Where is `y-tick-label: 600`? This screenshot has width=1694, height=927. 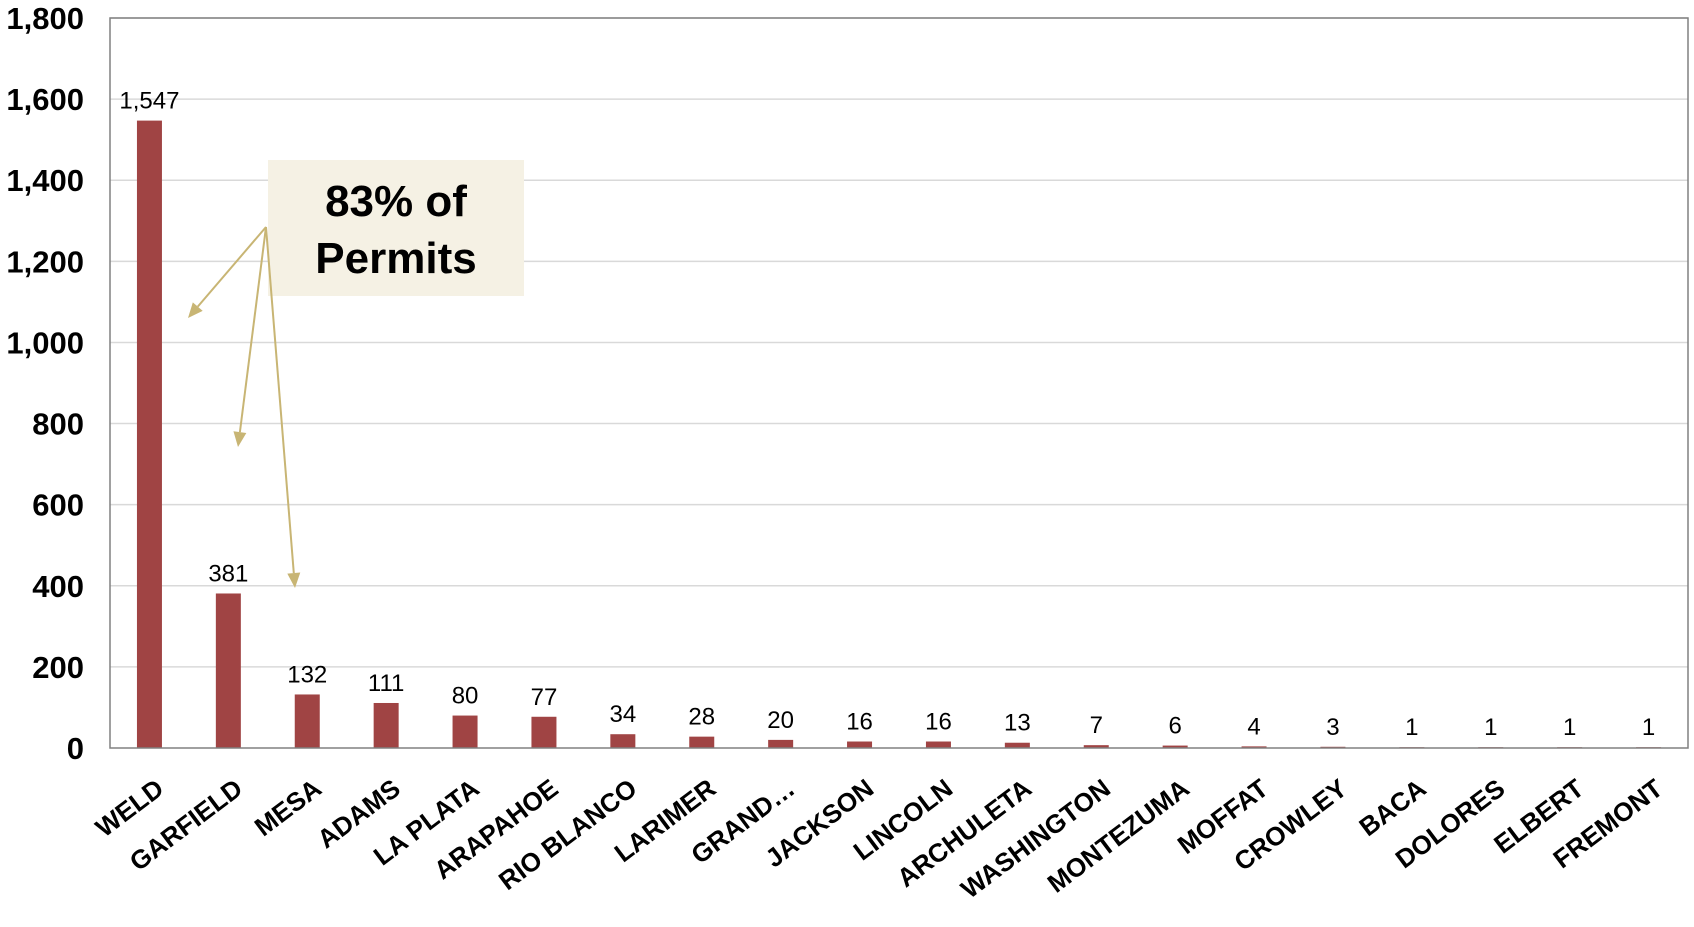 y-tick-label: 600 is located at coordinates (58, 505).